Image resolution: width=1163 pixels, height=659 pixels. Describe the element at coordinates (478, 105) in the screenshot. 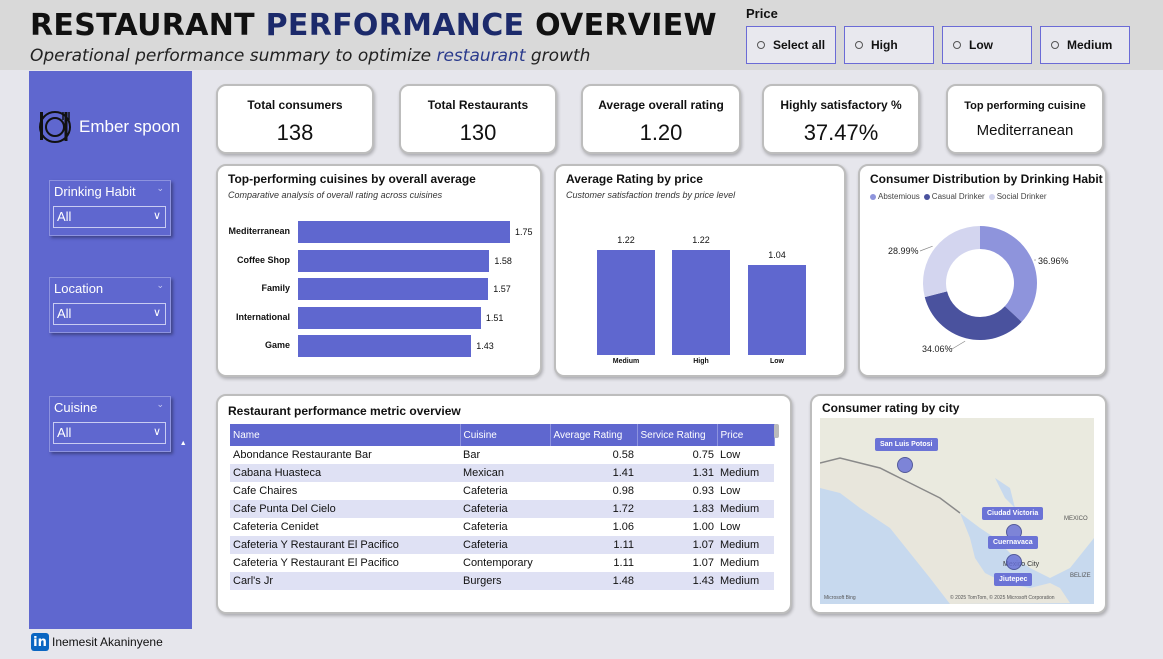

I see `kpi-label: Total Restaurants` at that location.